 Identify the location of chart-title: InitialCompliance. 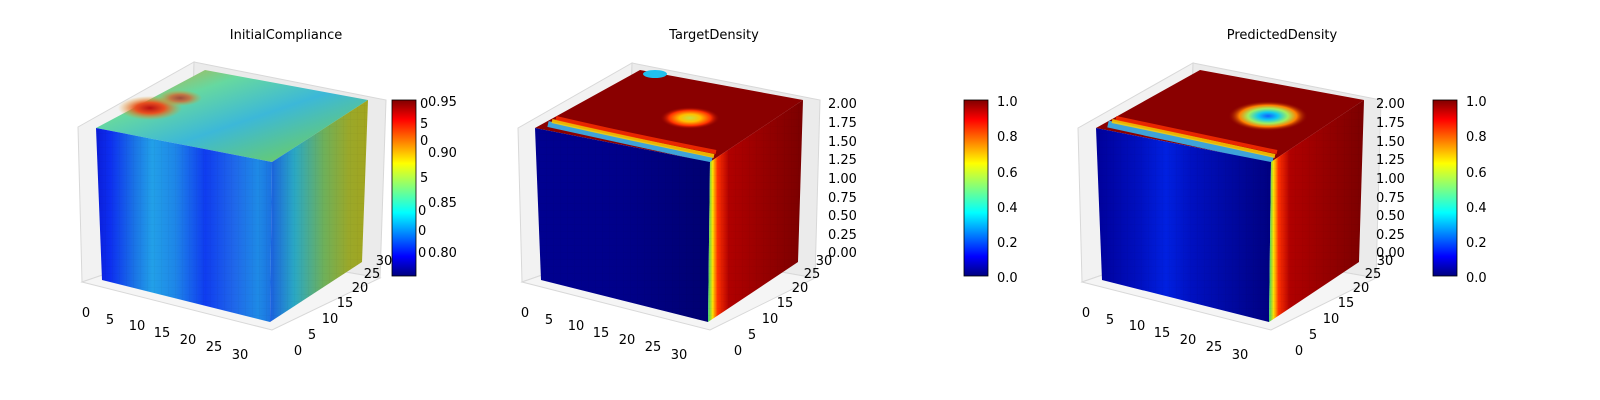
(286, 35).